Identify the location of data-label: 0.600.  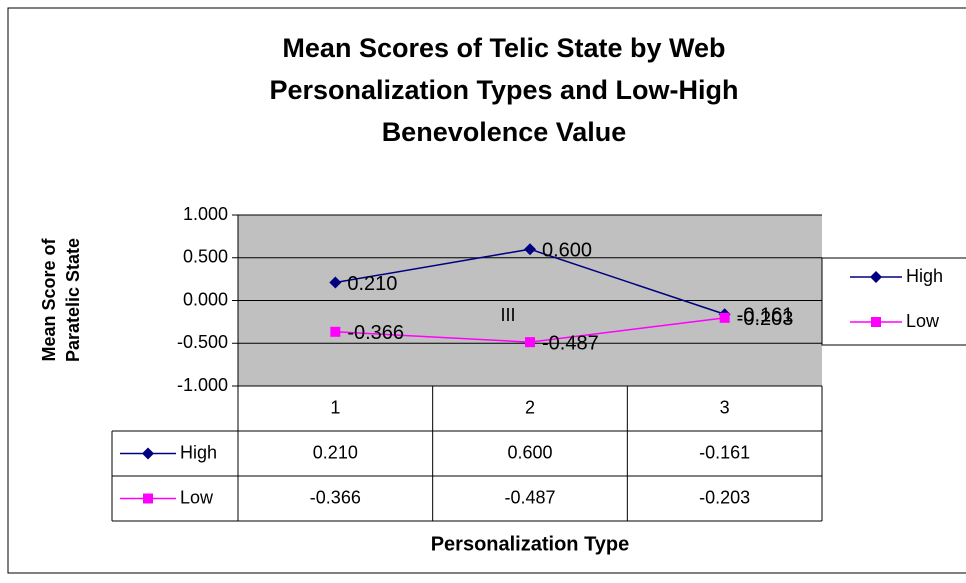
(567, 250).